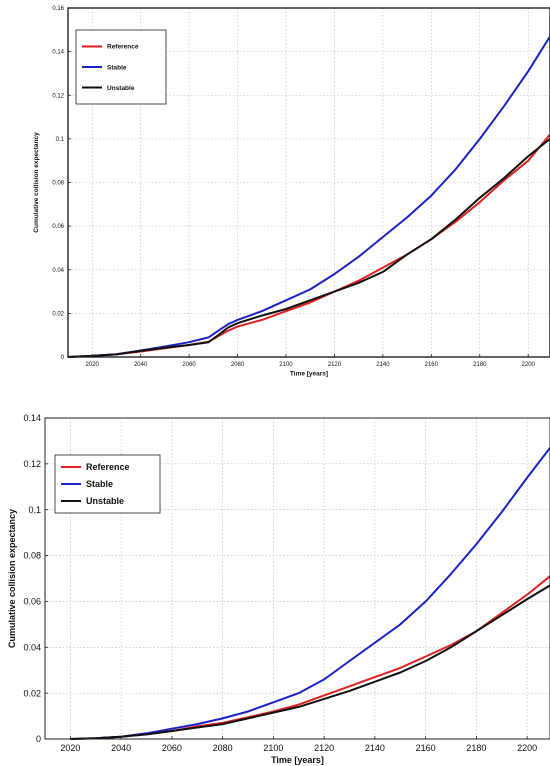 This screenshot has width=550, height=766. What do you see at coordinates (117, 67) in the screenshot?
I see `top-legend-label-stable: Stable` at bounding box center [117, 67].